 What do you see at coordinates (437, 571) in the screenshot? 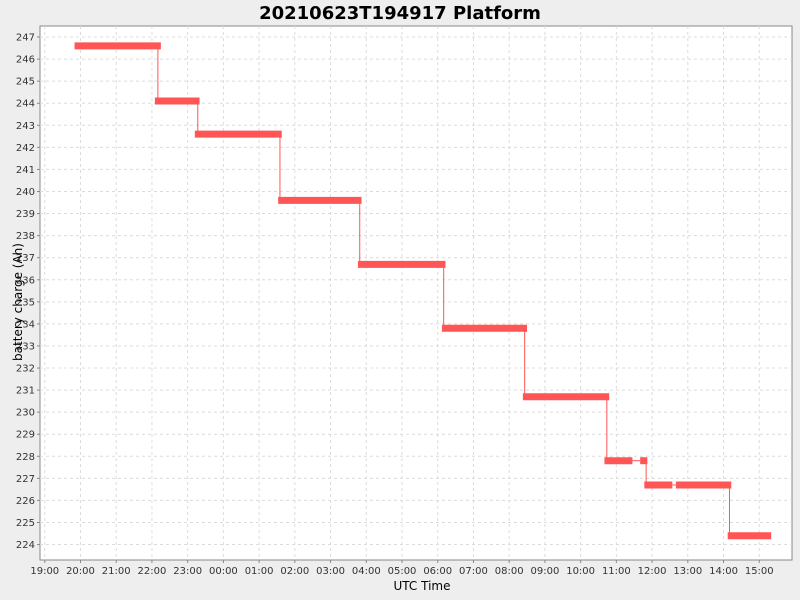
I see `x-tick-label: 06:00` at bounding box center [437, 571].